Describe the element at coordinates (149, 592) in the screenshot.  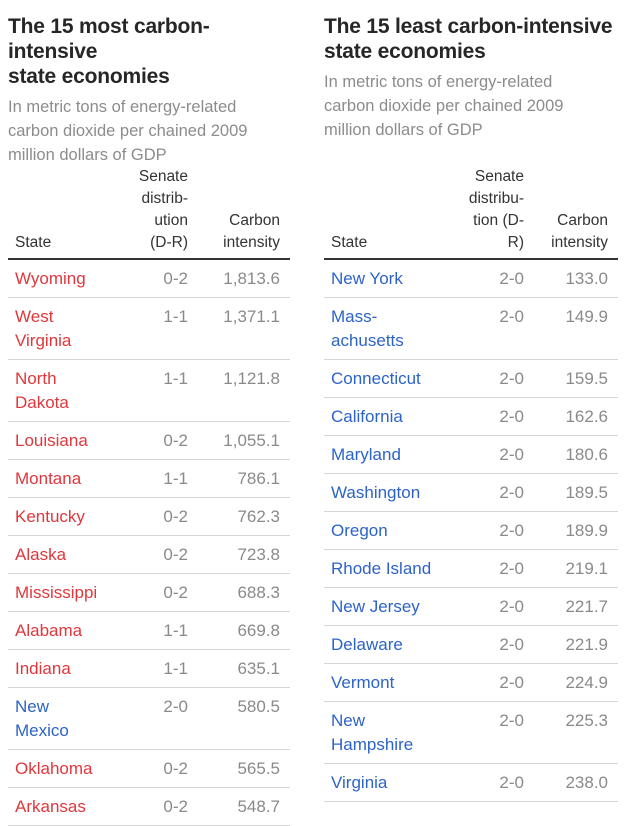
I see `table-row: Mississippi 0-2 688.3` at that location.